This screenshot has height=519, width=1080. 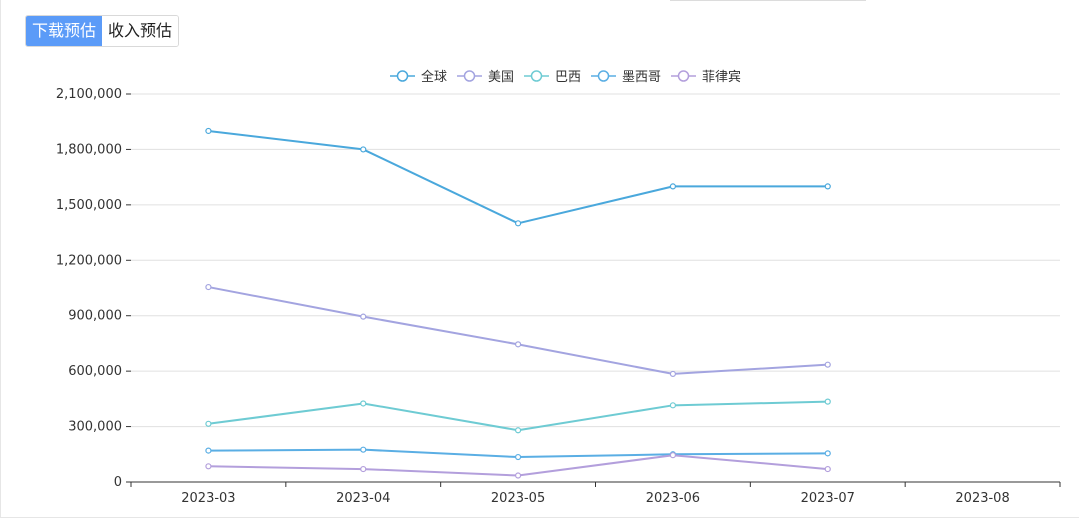 What do you see at coordinates (982, 498) in the screenshot?
I see `x-tick-label: 2023-08` at bounding box center [982, 498].